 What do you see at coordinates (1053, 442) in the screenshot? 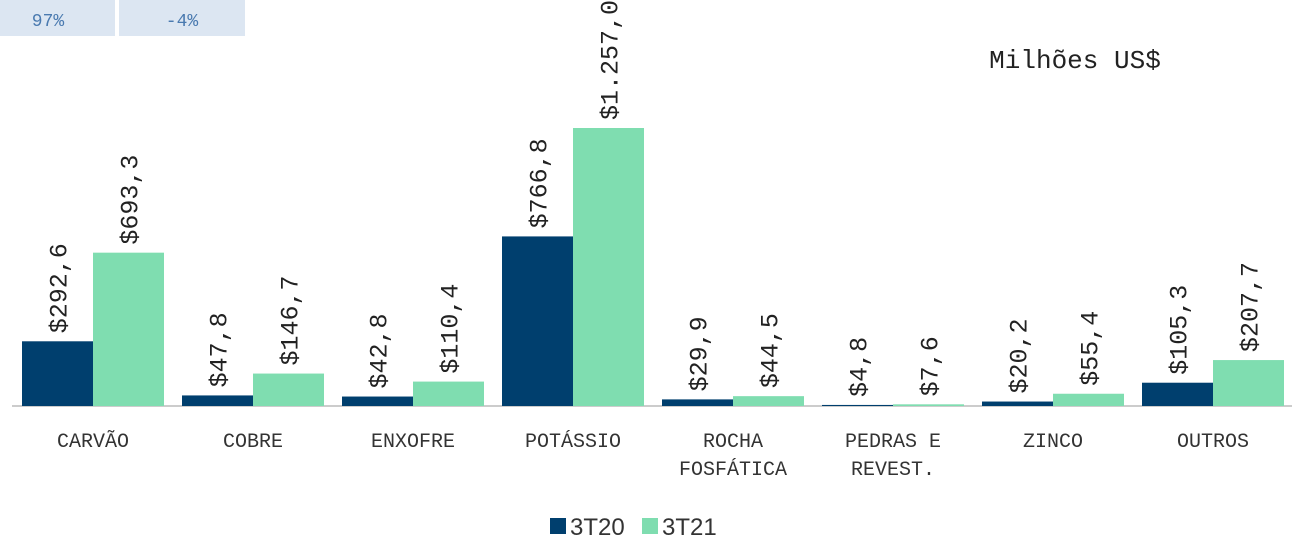
I see `x-tick-label: ZINCO` at bounding box center [1053, 442].